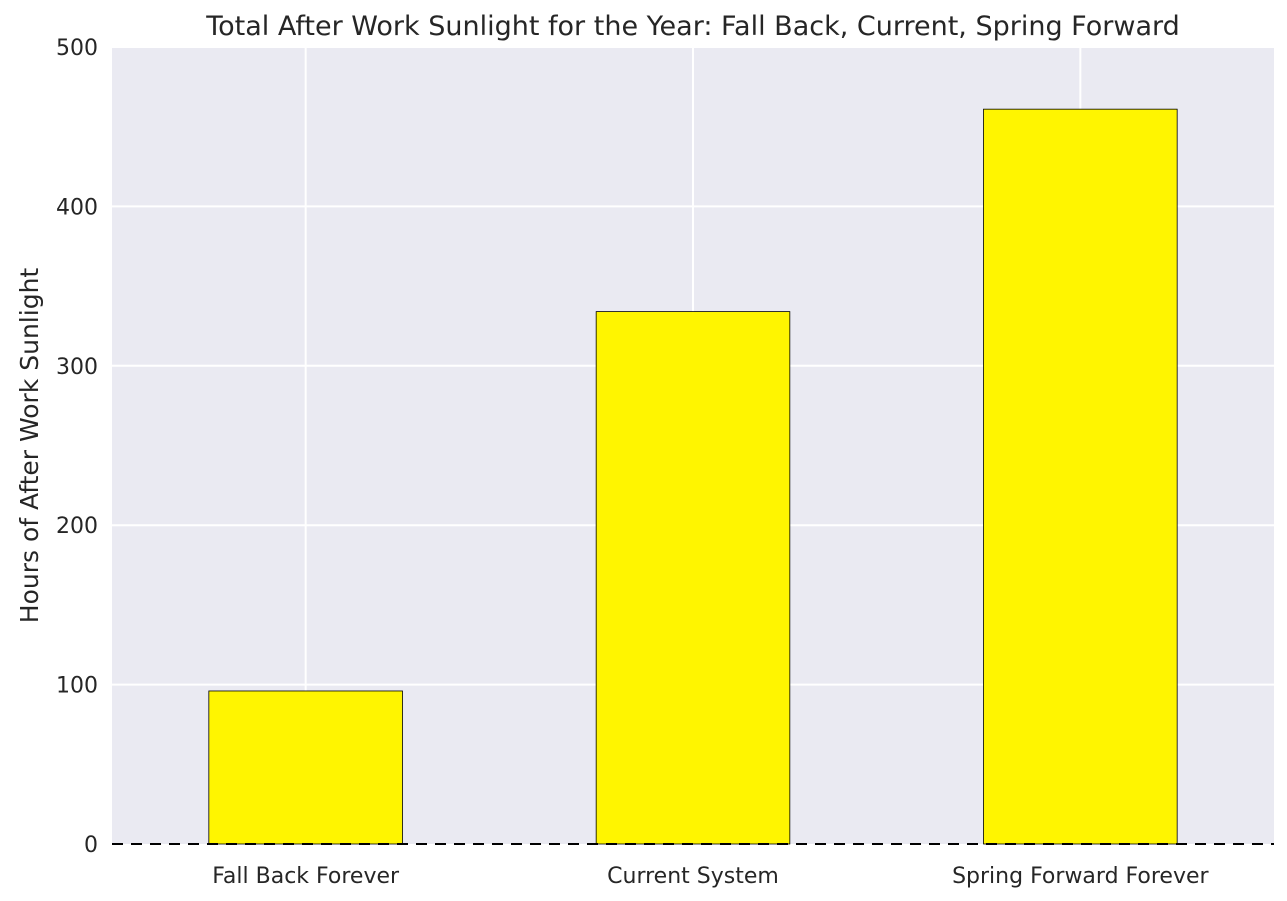 The image size is (1287, 901). I want to click on y-tick-label: 100, so click(77, 686).